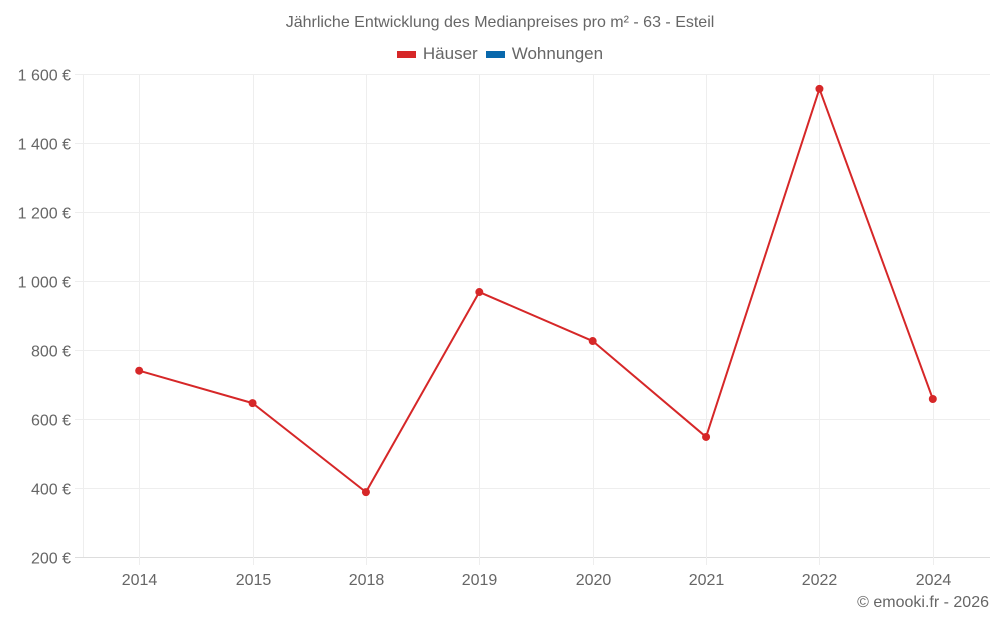  What do you see at coordinates (254, 580) in the screenshot?
I see `x-tick-label: 2015` at bounding box center [254, 580].